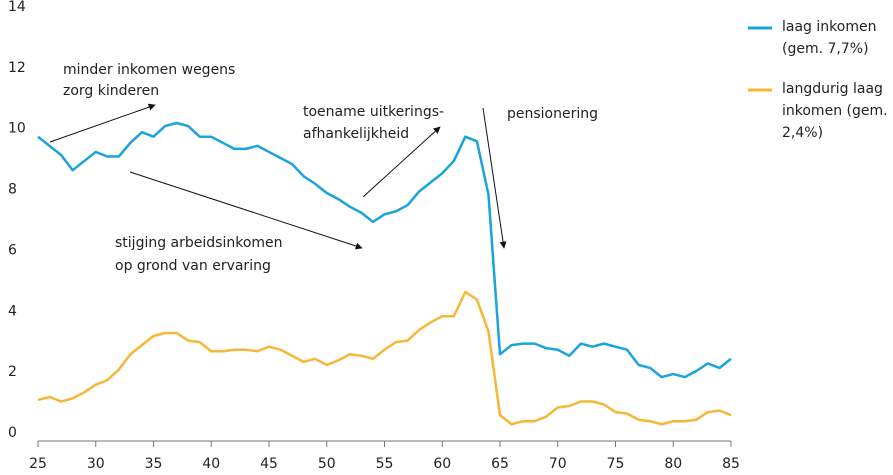 The height and width of the screenshot is (475, 893). Describe the element at coordinates (96, 464) in the screenshot. I see `x-tick-label: 30` at that location.